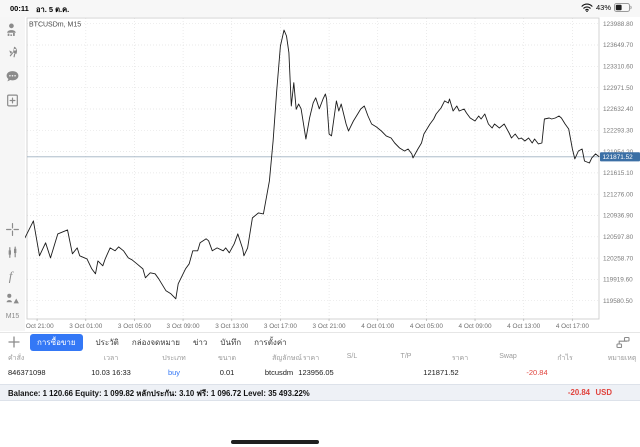 This screenshot has height=447, width=640. What do you see at coordinates (12, 298) in the screenshot?
I see `objects-icon` at bounding box center [12, 298].